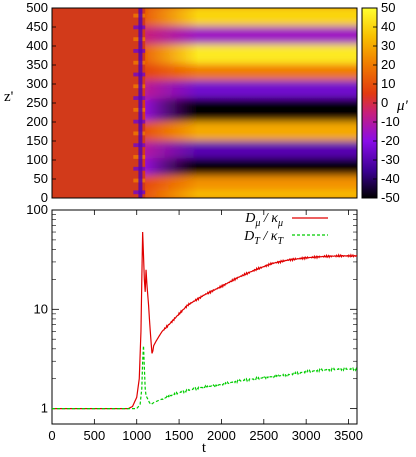  I want to click on heatmap-front, so click(140, 103).